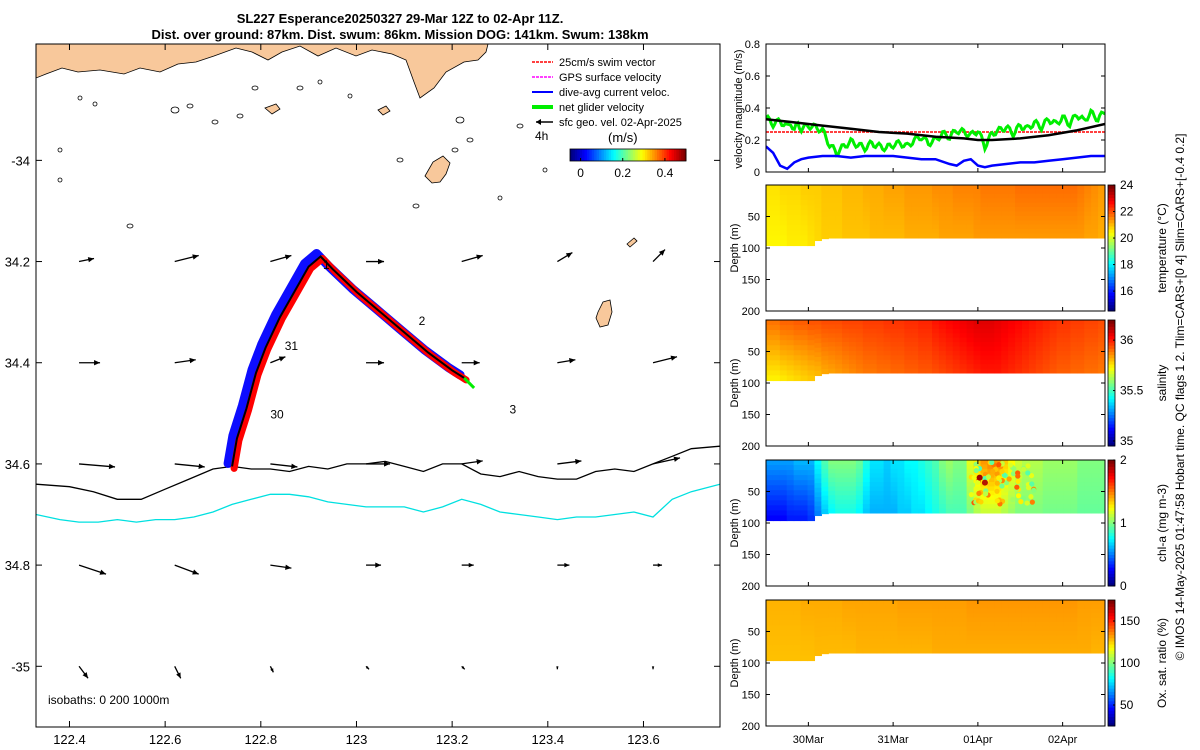  What do you see at coordinates (754, 493) in the screenshot?
I see `depth-tick-label: 50` at bounding box center [754, 493].